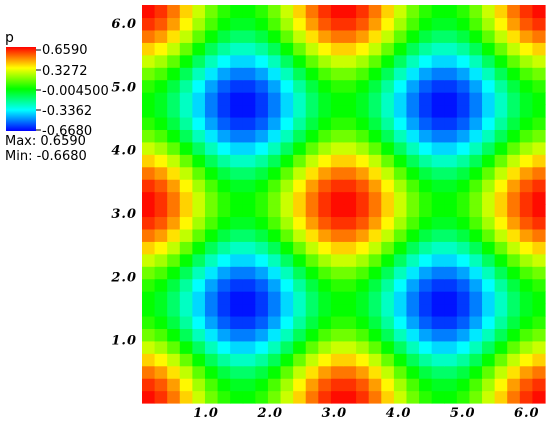 The image size is (550, 425). What do you see at coordinates (65, 71) in the screenshot?
I see `colorbar-label-high: 0.3272` at bounding box center [65, 71].